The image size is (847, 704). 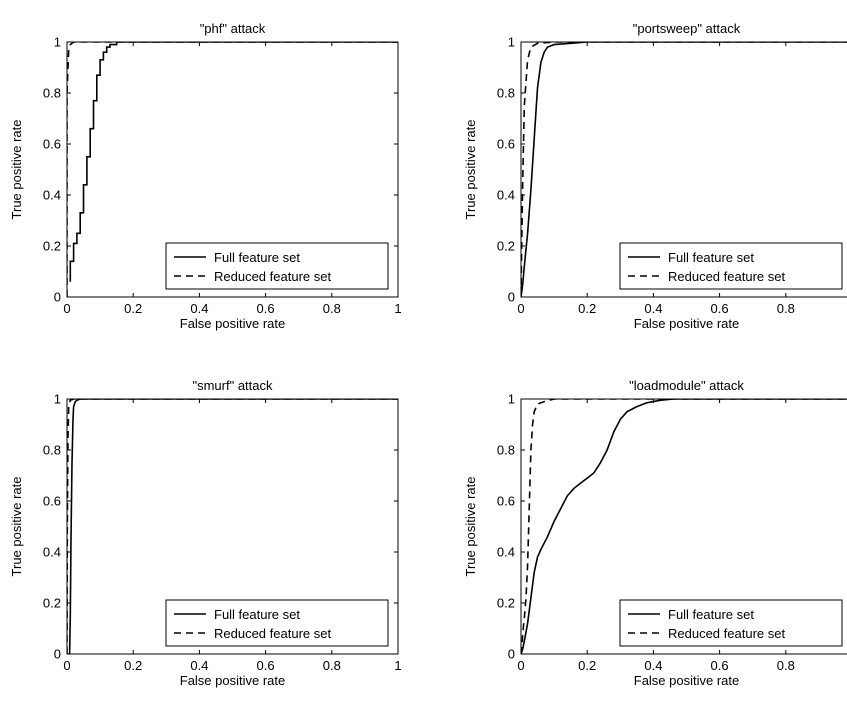 I want to click on chart-title: "loadmodule" attack, so click(x=686, y=385).